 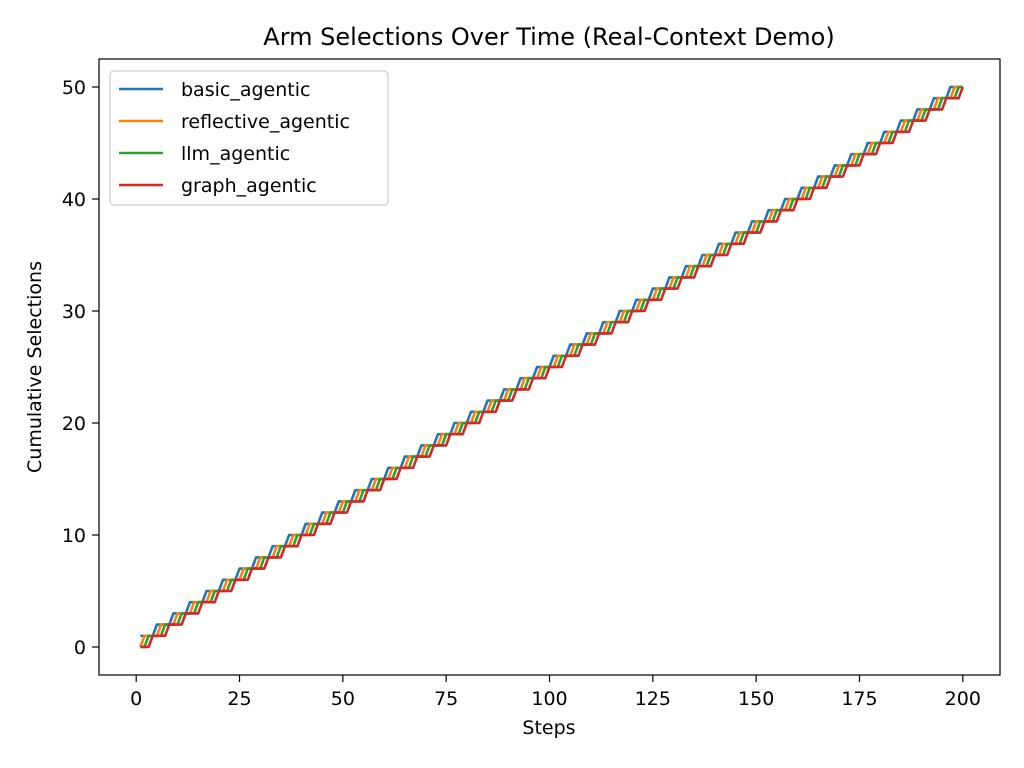 What do you see at coordinates (265, 122) in the screenshot?
I see `legend-label-reflective_agentic: reflective_agentic` at bounding box center [265, 122].